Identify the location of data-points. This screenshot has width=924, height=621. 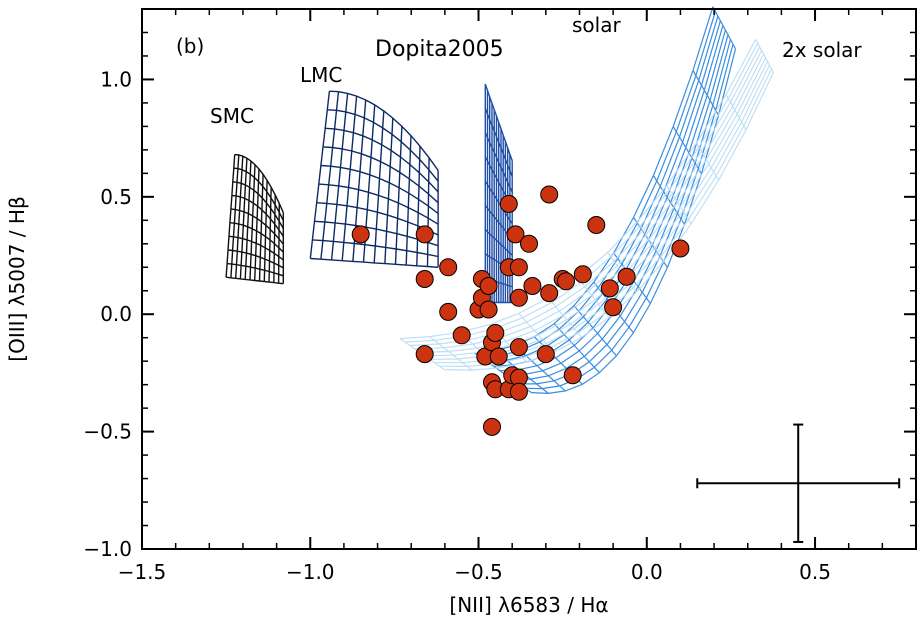
(520, 310).